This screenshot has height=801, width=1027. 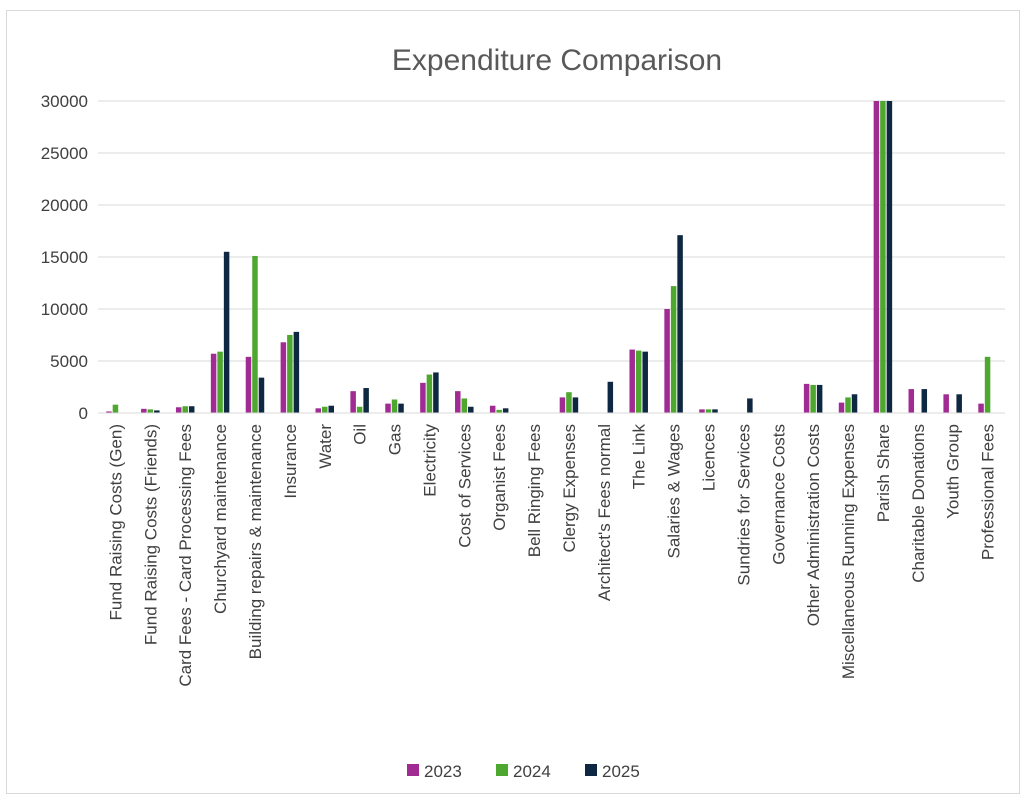 What do you see at coordinates (534, 490) in the screenshot?
I see `x-tick-label: Bell Ringing Fees` at bounding box center [534, 490].